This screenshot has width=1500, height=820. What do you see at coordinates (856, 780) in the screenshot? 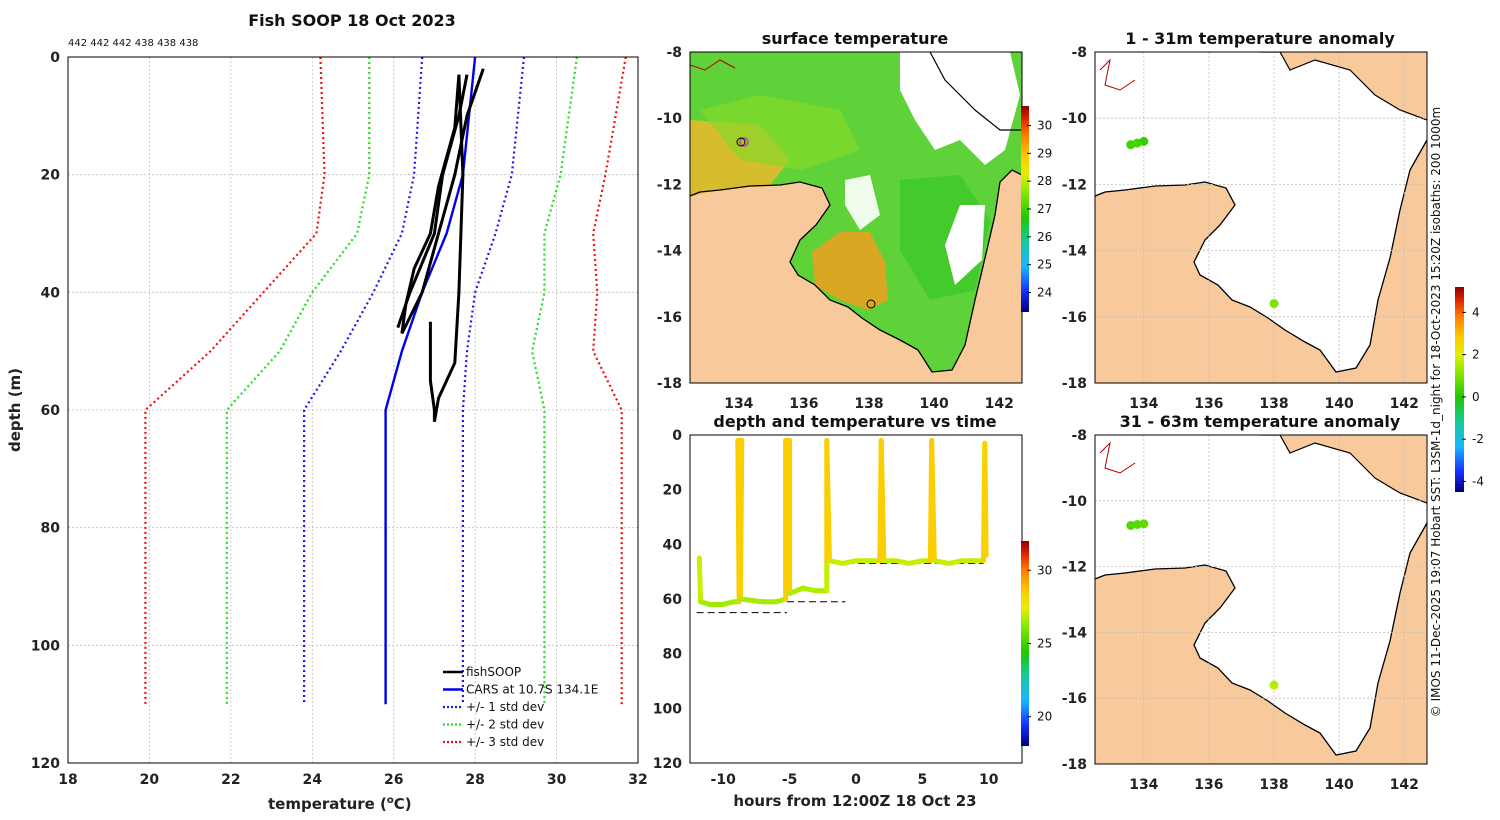
I see `time-xtick-label: 0` at bounding box center [856, 780].